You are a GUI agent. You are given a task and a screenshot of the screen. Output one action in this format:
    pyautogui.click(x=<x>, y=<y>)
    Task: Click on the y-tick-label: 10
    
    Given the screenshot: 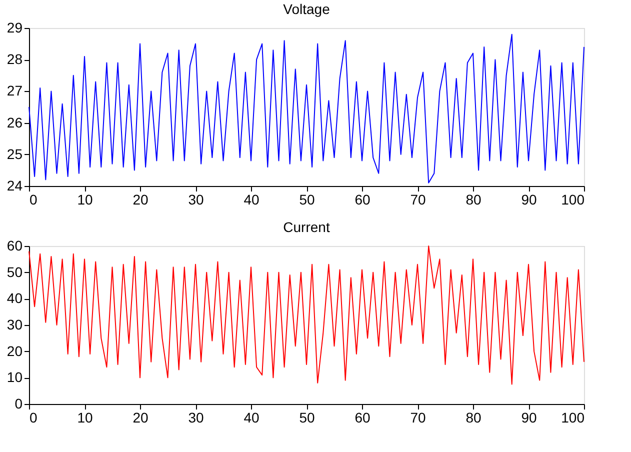 What is the action you would take?
    pyautogui.click(x=14, y=377)
    